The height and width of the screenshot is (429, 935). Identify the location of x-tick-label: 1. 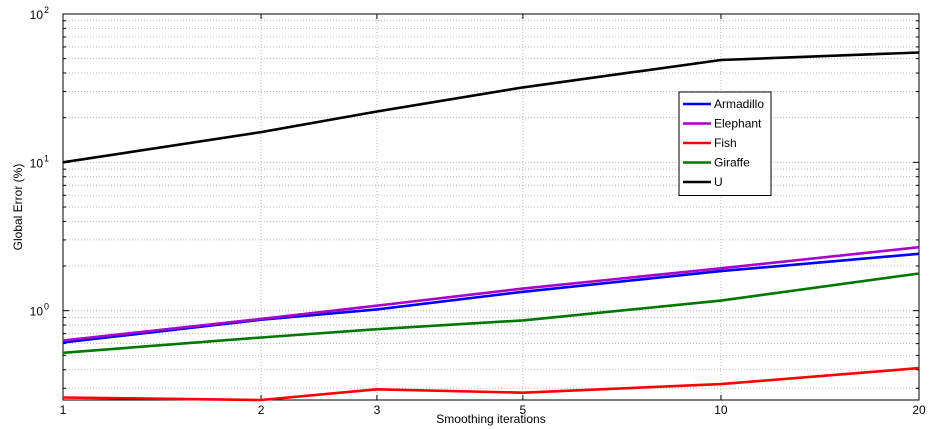
(63, 410).